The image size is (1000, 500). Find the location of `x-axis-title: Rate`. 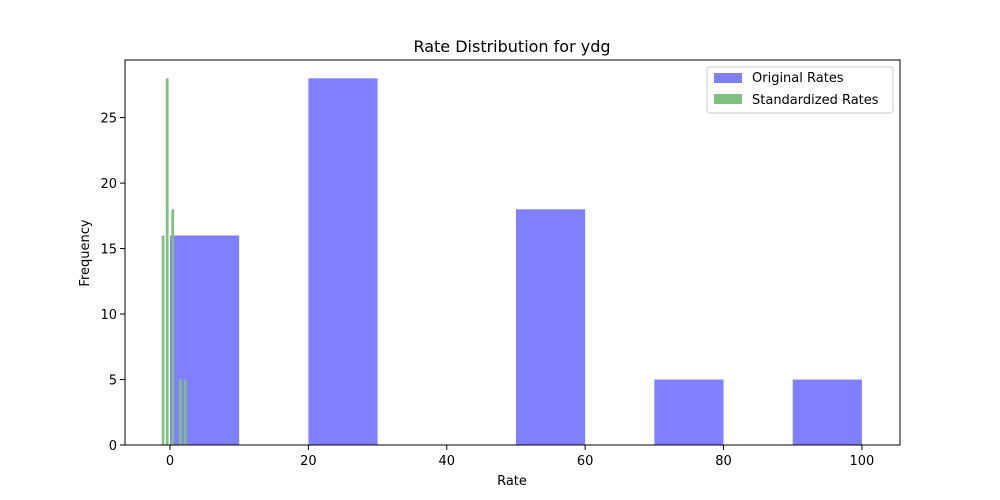

x-axis-title: Rate is located at coordinates (512, 481).